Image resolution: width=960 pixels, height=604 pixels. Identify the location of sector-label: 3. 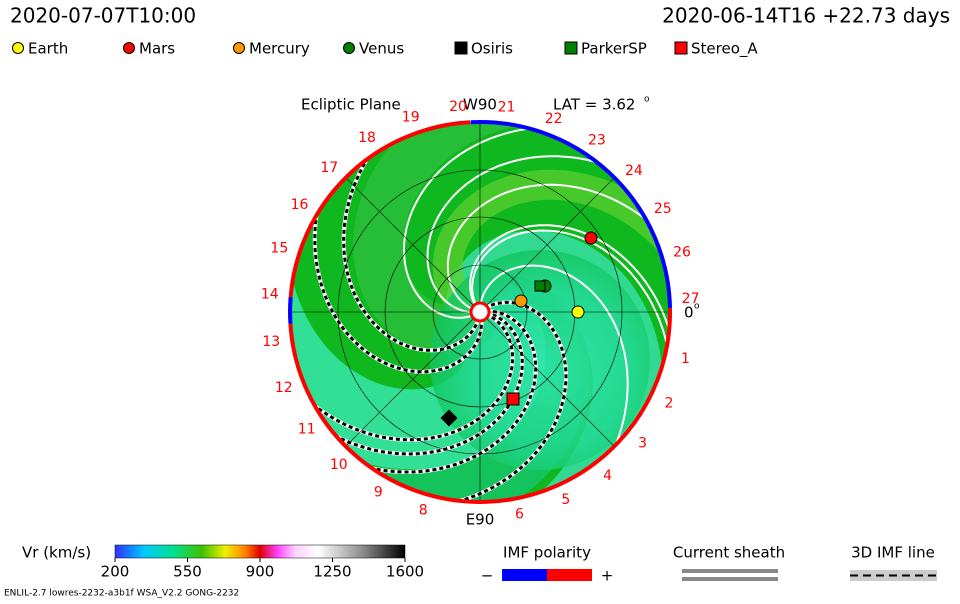
(642, 443).